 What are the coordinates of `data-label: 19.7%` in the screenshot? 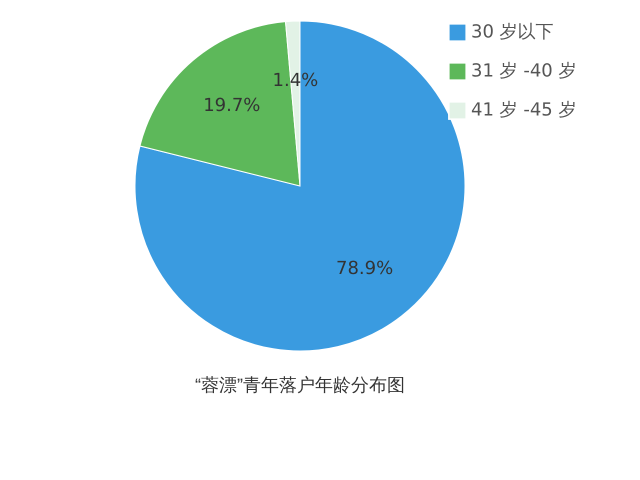 It's located at (231, 105).